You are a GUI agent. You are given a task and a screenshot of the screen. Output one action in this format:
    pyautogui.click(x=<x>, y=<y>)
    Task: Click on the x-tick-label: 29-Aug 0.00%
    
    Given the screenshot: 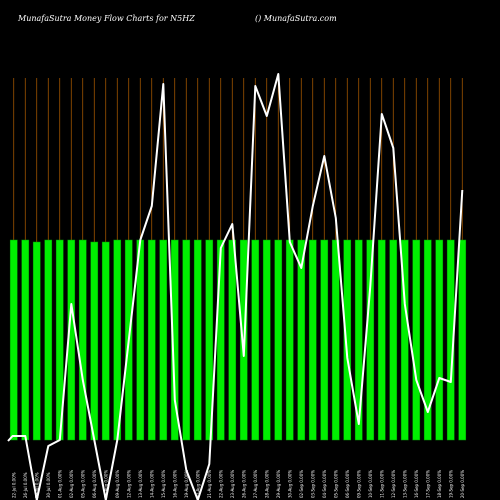 What is the action you would take?
    pyautogui.click(x=278, y=484)
    